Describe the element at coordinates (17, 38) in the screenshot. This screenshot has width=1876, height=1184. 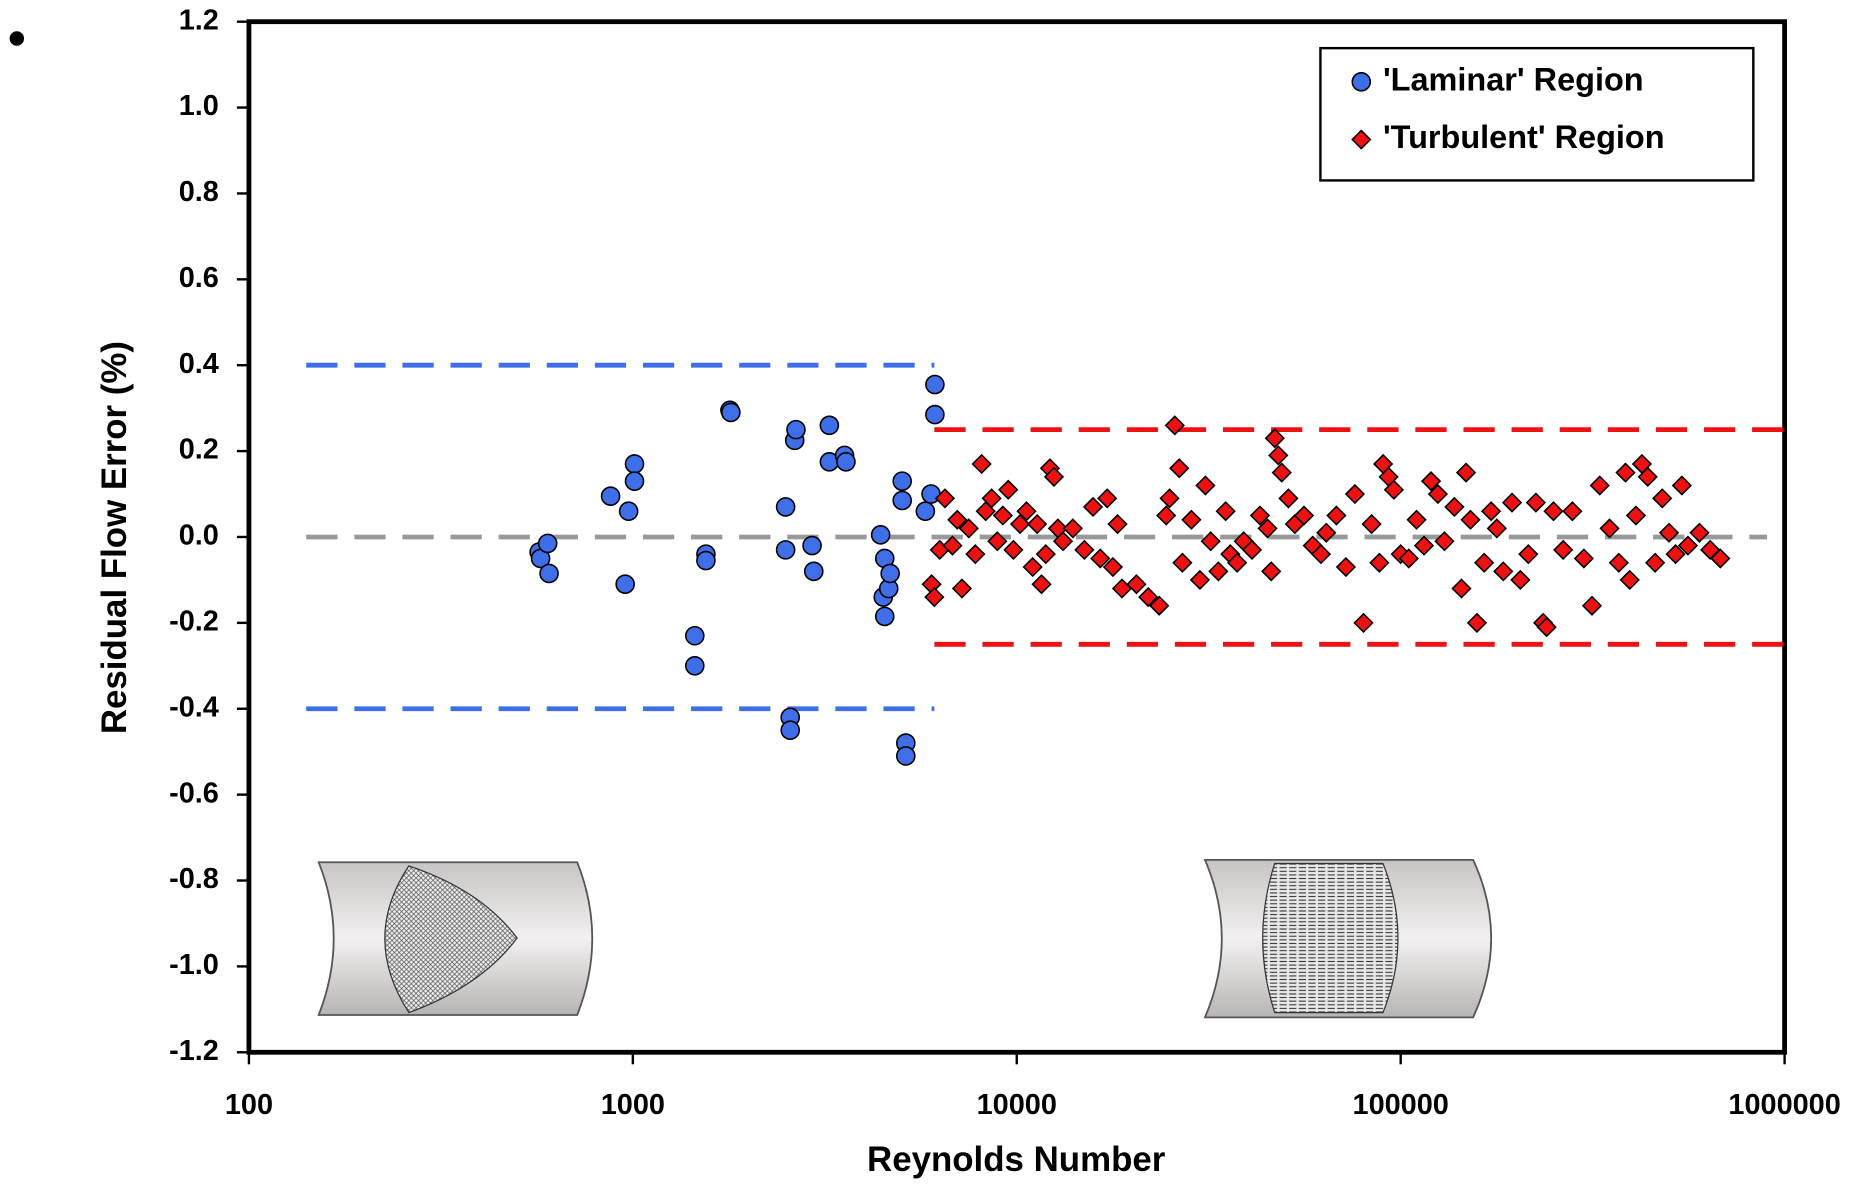
I see `bullet` at that location.